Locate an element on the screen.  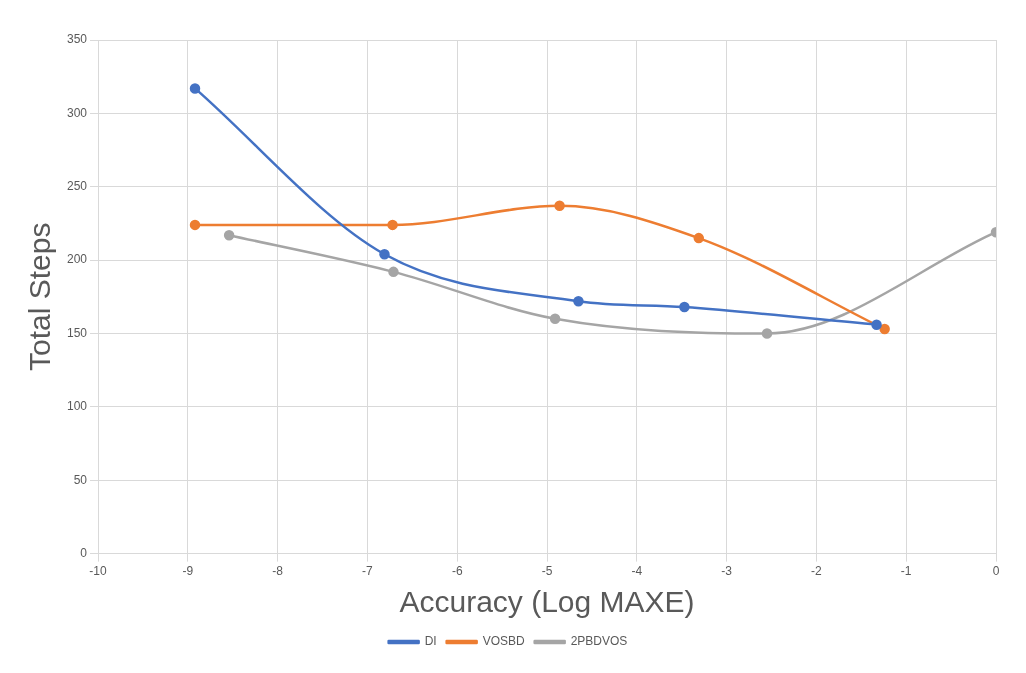
x-tick-label: -5 is located at coordinates (547, 571).